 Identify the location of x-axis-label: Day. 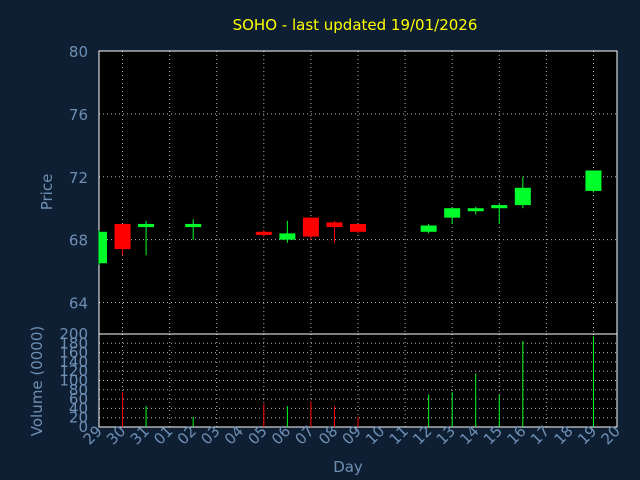
(348, 467).